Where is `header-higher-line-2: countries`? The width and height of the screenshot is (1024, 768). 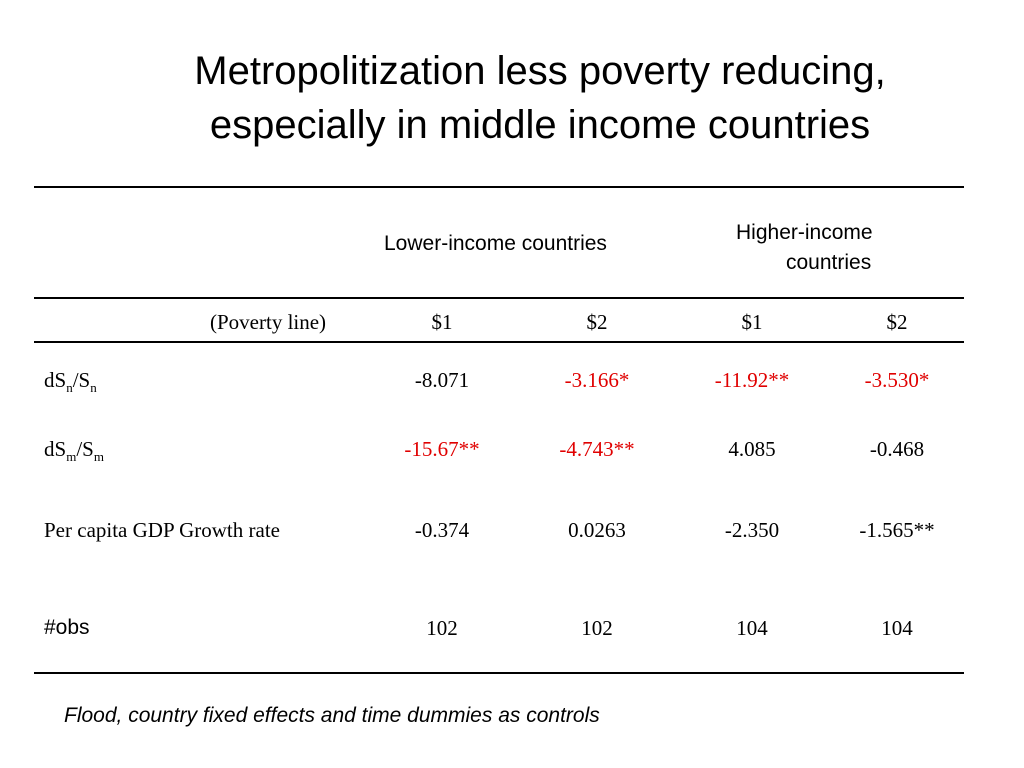
header-higher-line-2: countries is located at coordinates (829, 262).